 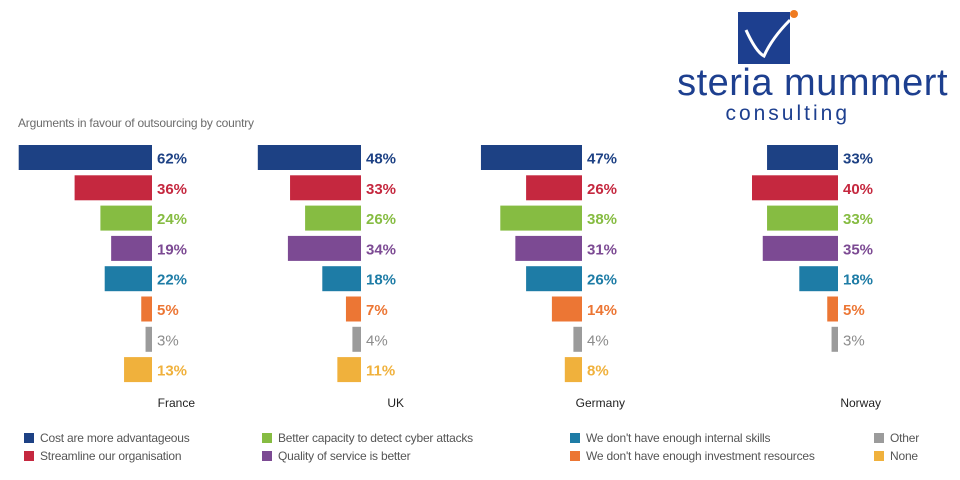 What do you see at coordinates (172, 280) in the screenshot?
I see `data-label: 22%` at bounding box center [172, 280].